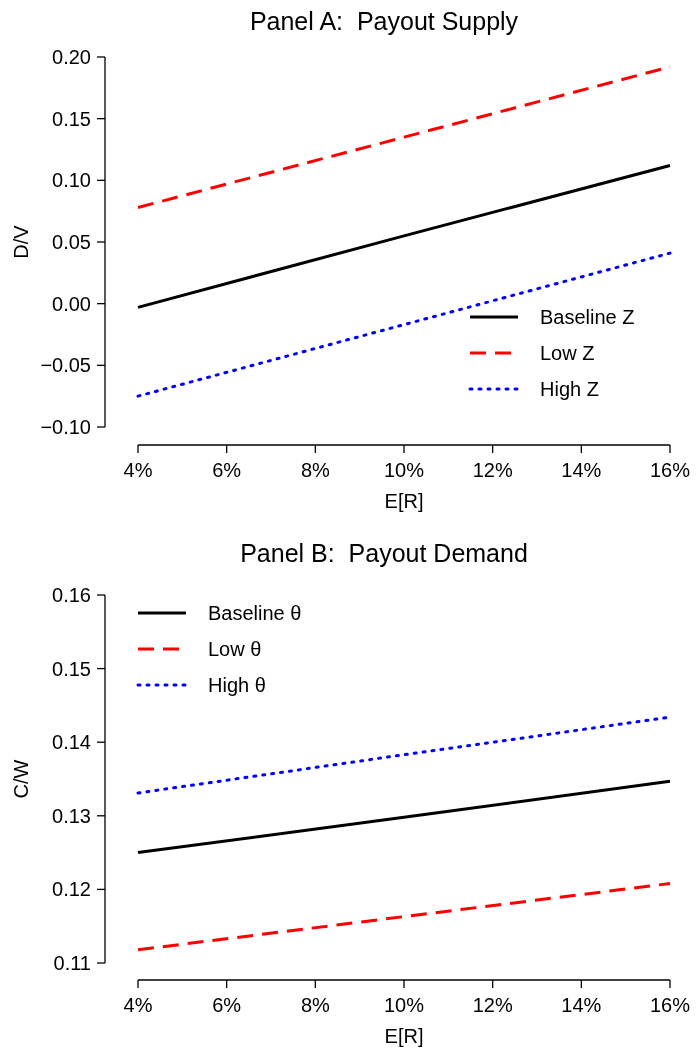  What do you see at coordinates (65, 427) in the screenshot?
I see `y-tick-label: −0.10` at bounding box center [65, 427].